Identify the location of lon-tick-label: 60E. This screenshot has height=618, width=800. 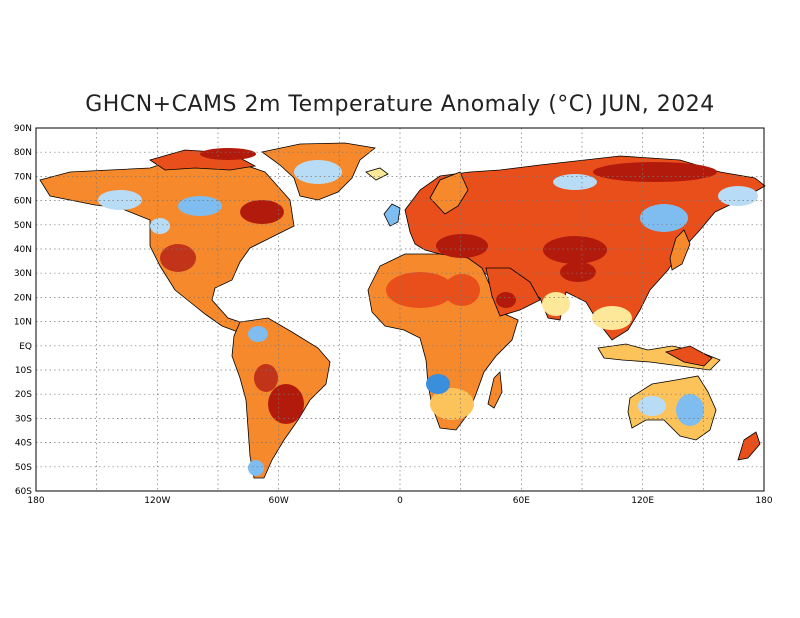
(521, 501).